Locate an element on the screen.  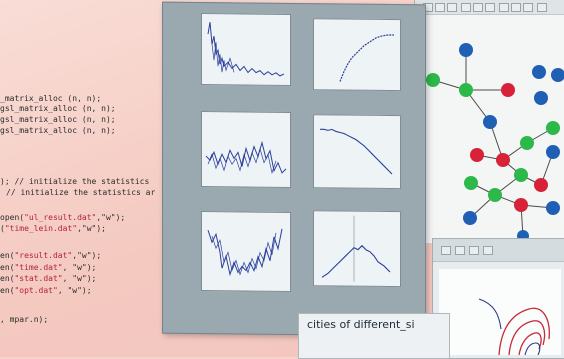
code-line: en("stat.dat", "w"); is located at coordinates (48, 278).